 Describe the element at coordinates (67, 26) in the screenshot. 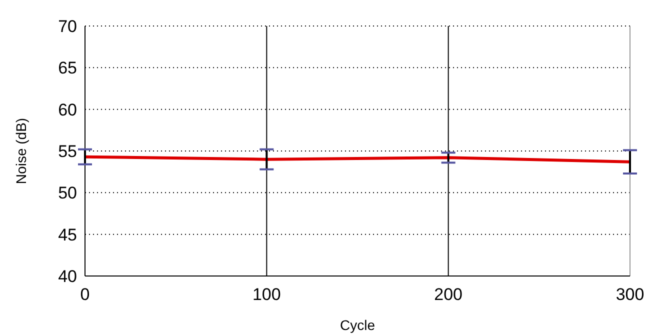

I see `y-tick-label: 70` at that location.